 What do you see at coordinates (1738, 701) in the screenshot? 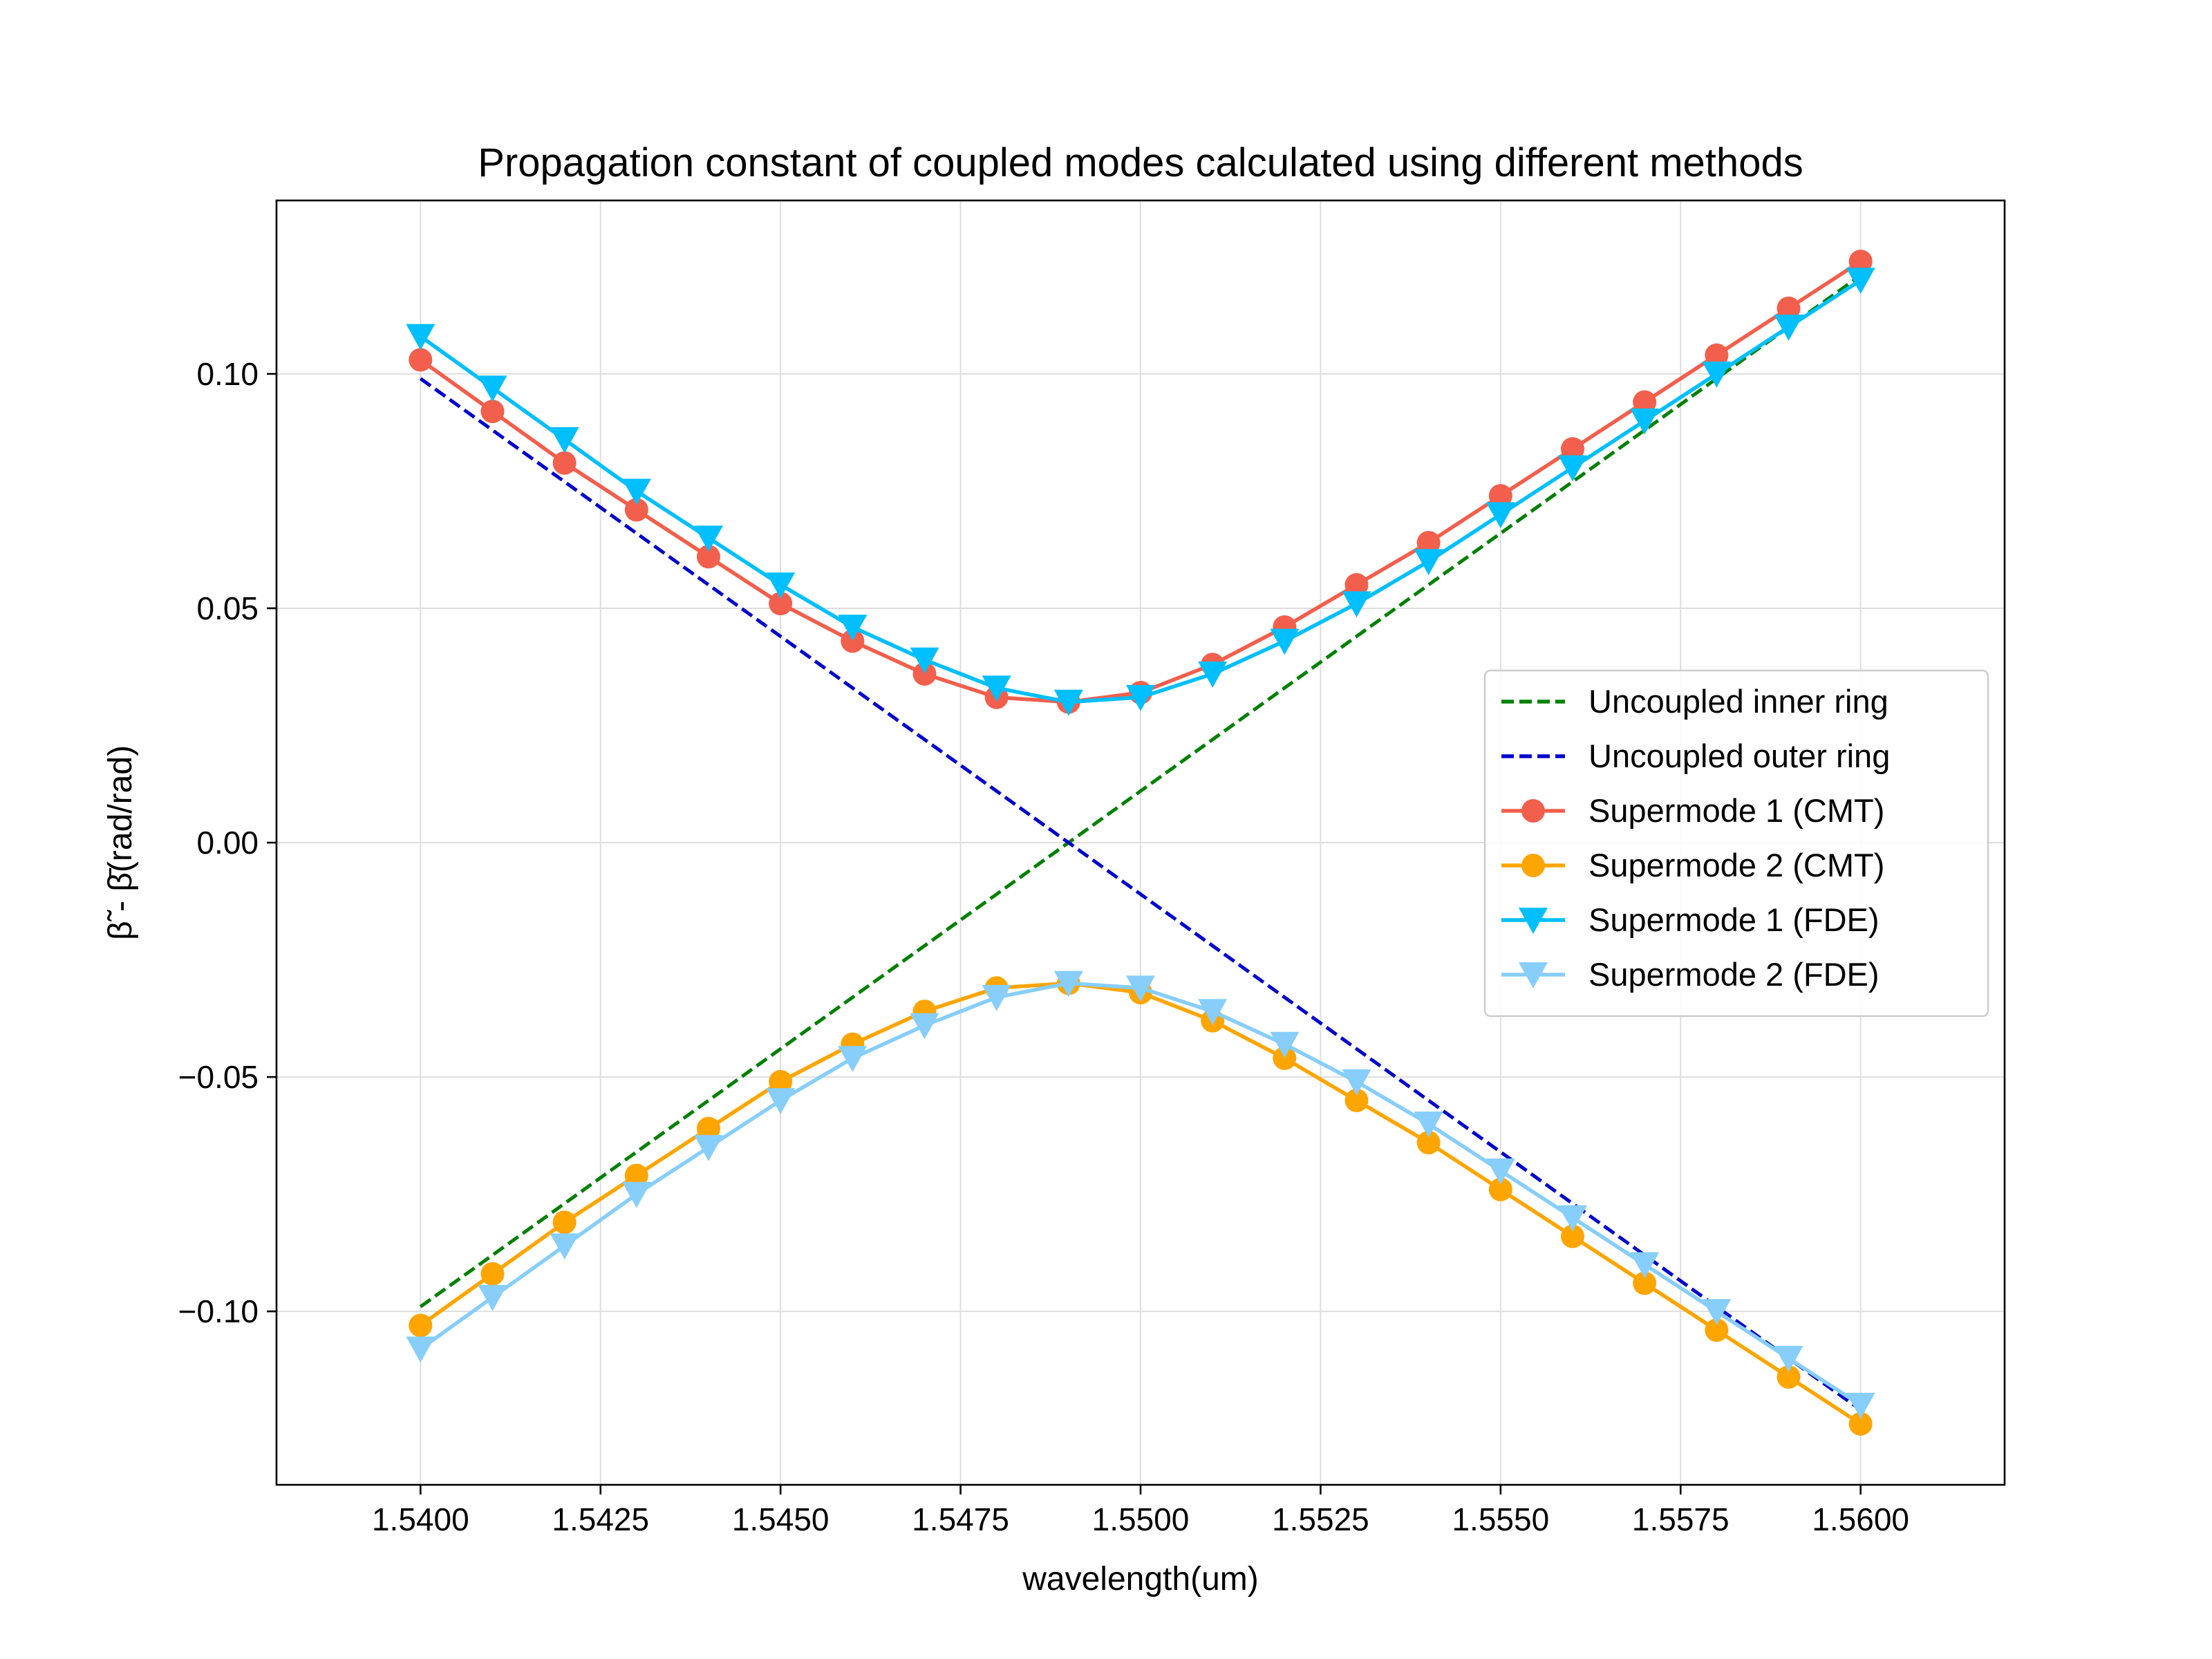
I see `legend-label: Uncoupled inner ring` at bounding box center [1738, 701].